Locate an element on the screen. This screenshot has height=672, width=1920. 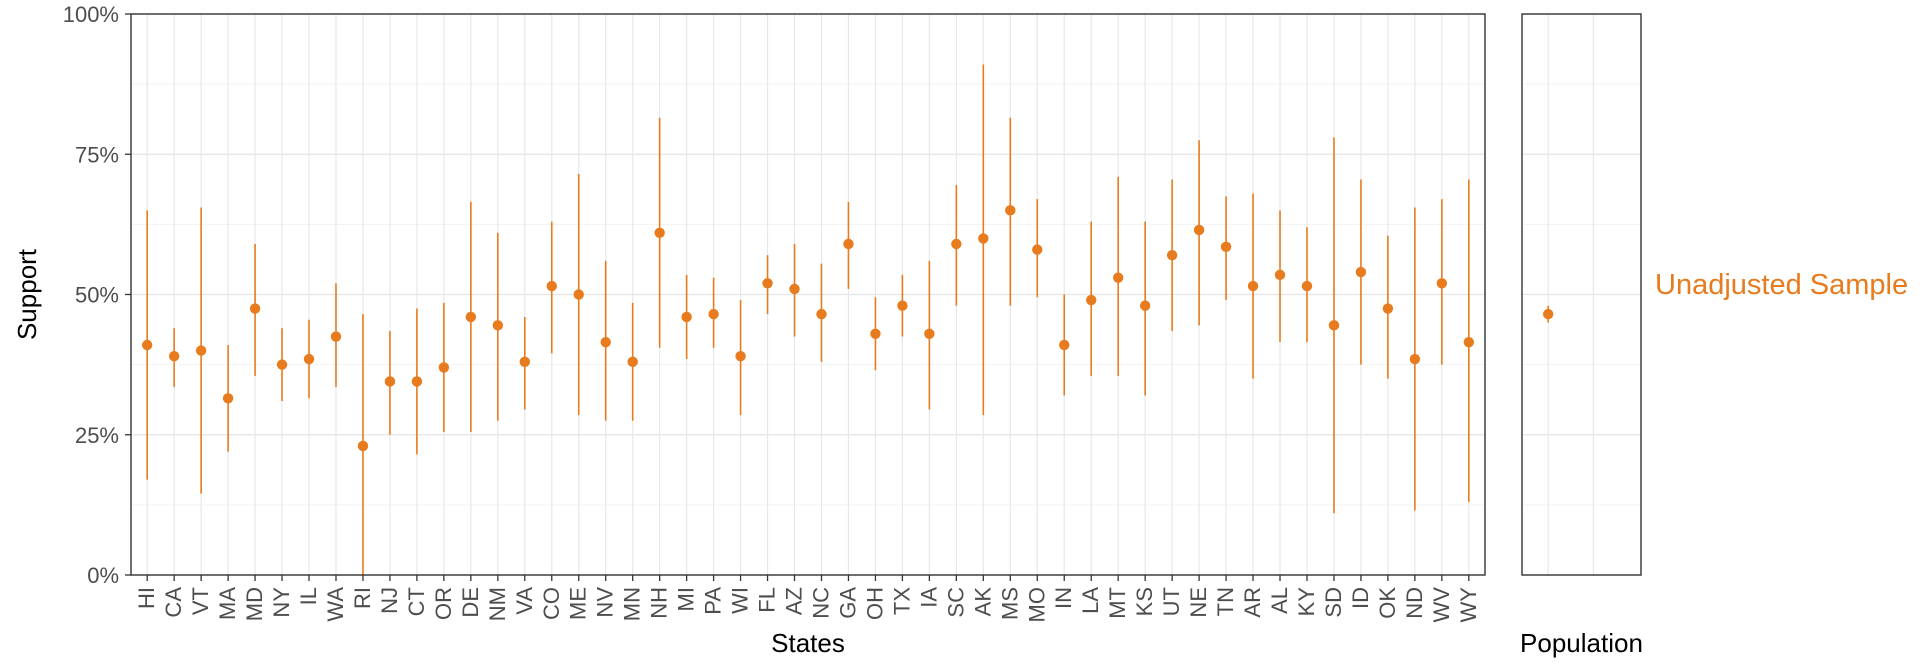
x-tick-label: NY is located at coordinates (281, 602).